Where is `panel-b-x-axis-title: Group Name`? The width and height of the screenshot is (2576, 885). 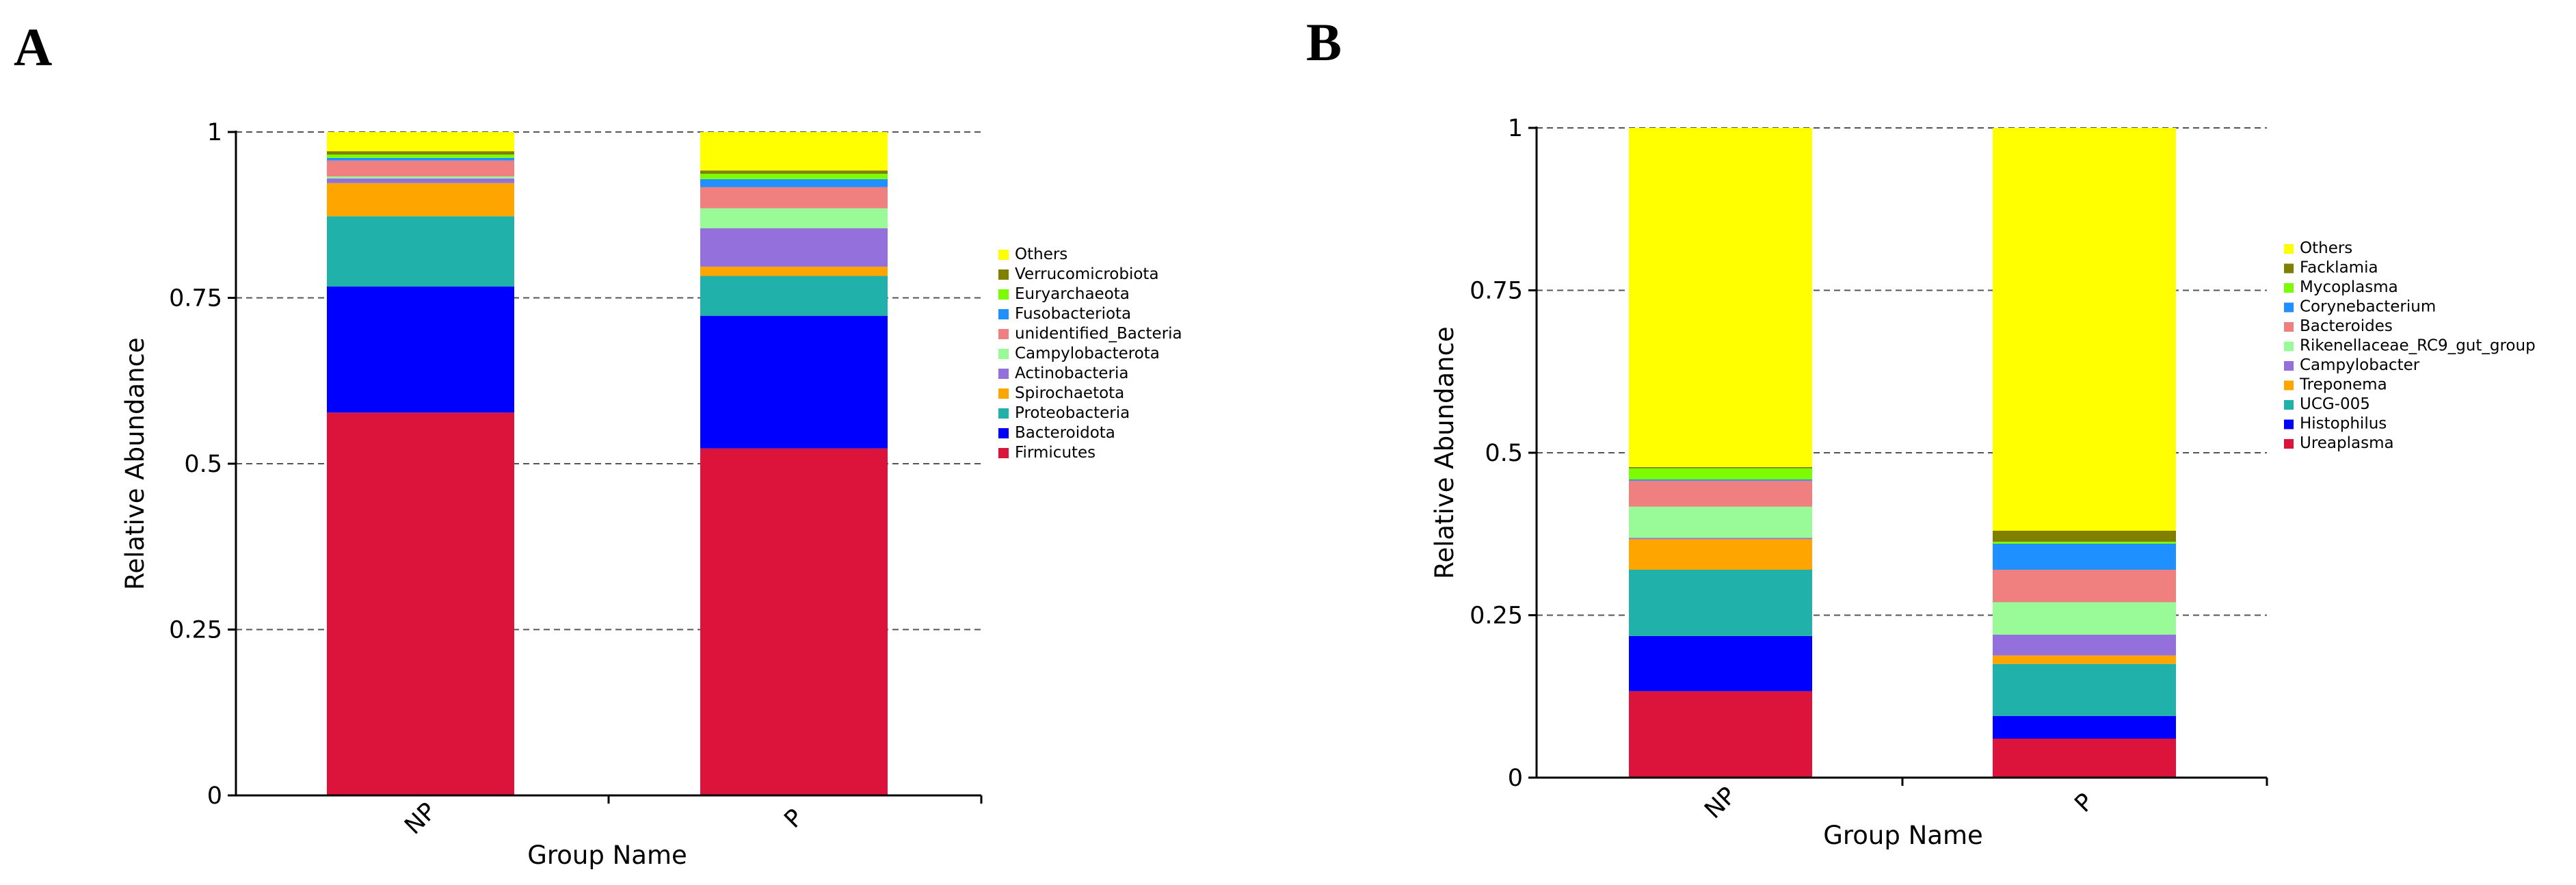 panel-b-x-axis-title: Group Name is located at coordinates (1903, 835).